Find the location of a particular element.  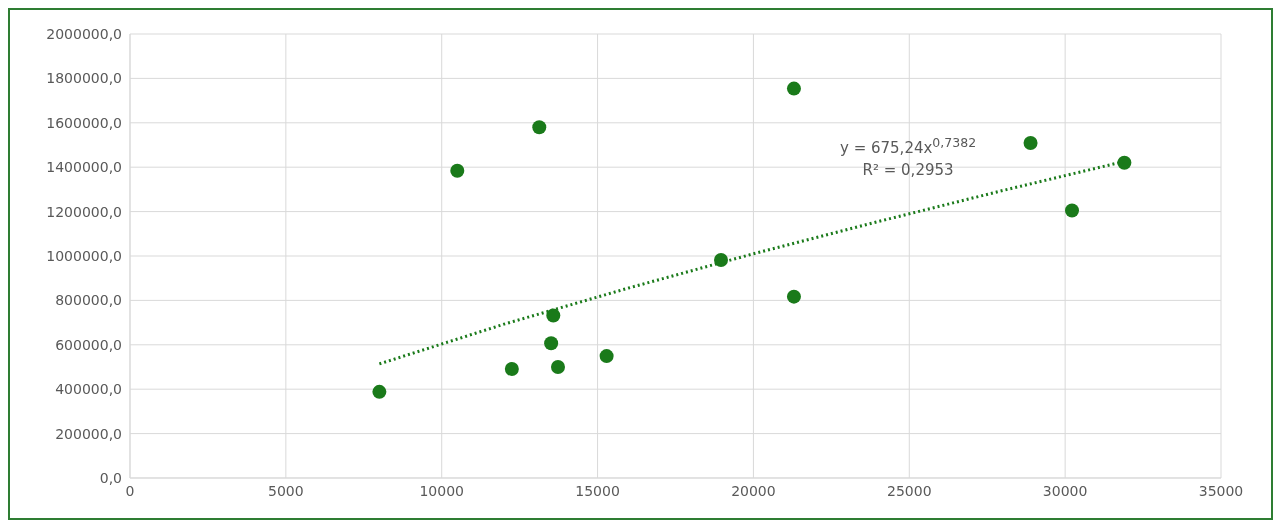

x-tick-label: 10000 is located at coordinates (441, 490).